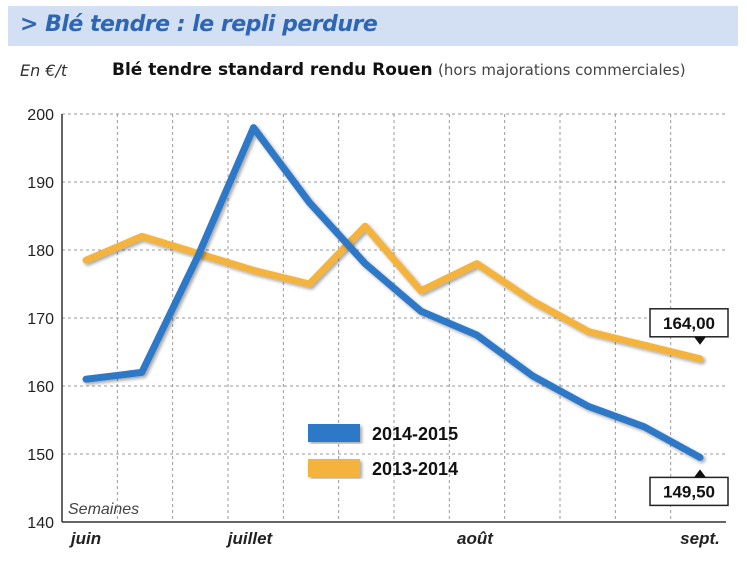 This screenshot has height=562, width=747. I want to click on chart-title: > Blé tendre : le repli perdure, so click(199, 24).